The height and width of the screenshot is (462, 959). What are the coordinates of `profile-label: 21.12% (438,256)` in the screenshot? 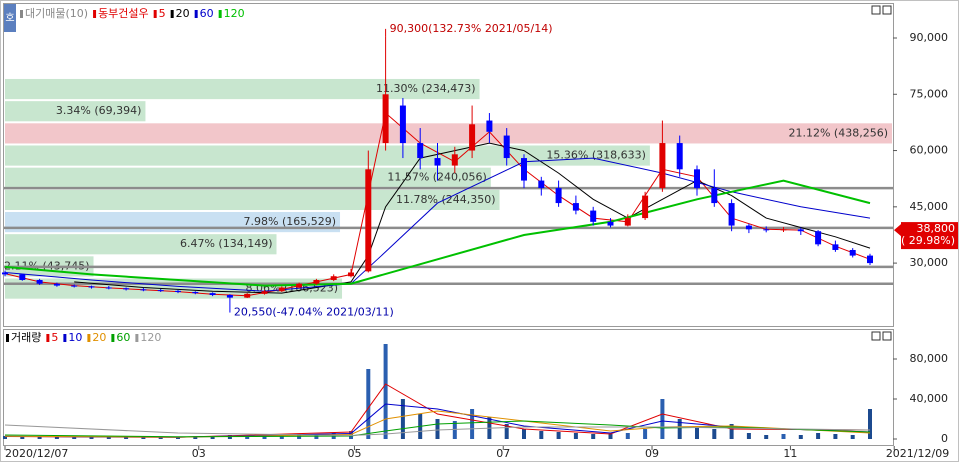 It's located at (838, 132).